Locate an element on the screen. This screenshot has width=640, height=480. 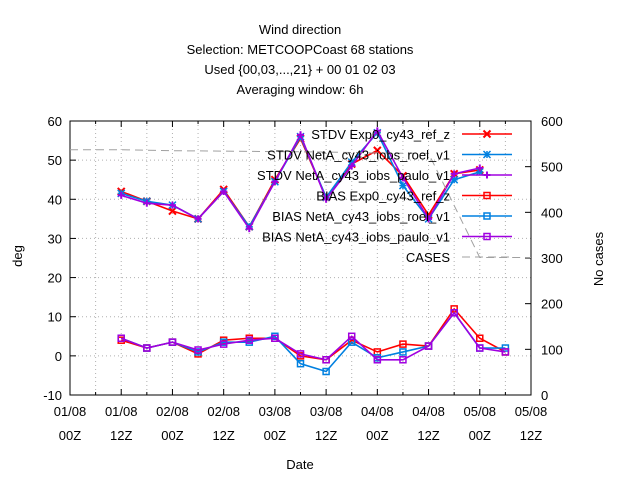
title-line-1: Wind direction is located at coordinates (300, 29).